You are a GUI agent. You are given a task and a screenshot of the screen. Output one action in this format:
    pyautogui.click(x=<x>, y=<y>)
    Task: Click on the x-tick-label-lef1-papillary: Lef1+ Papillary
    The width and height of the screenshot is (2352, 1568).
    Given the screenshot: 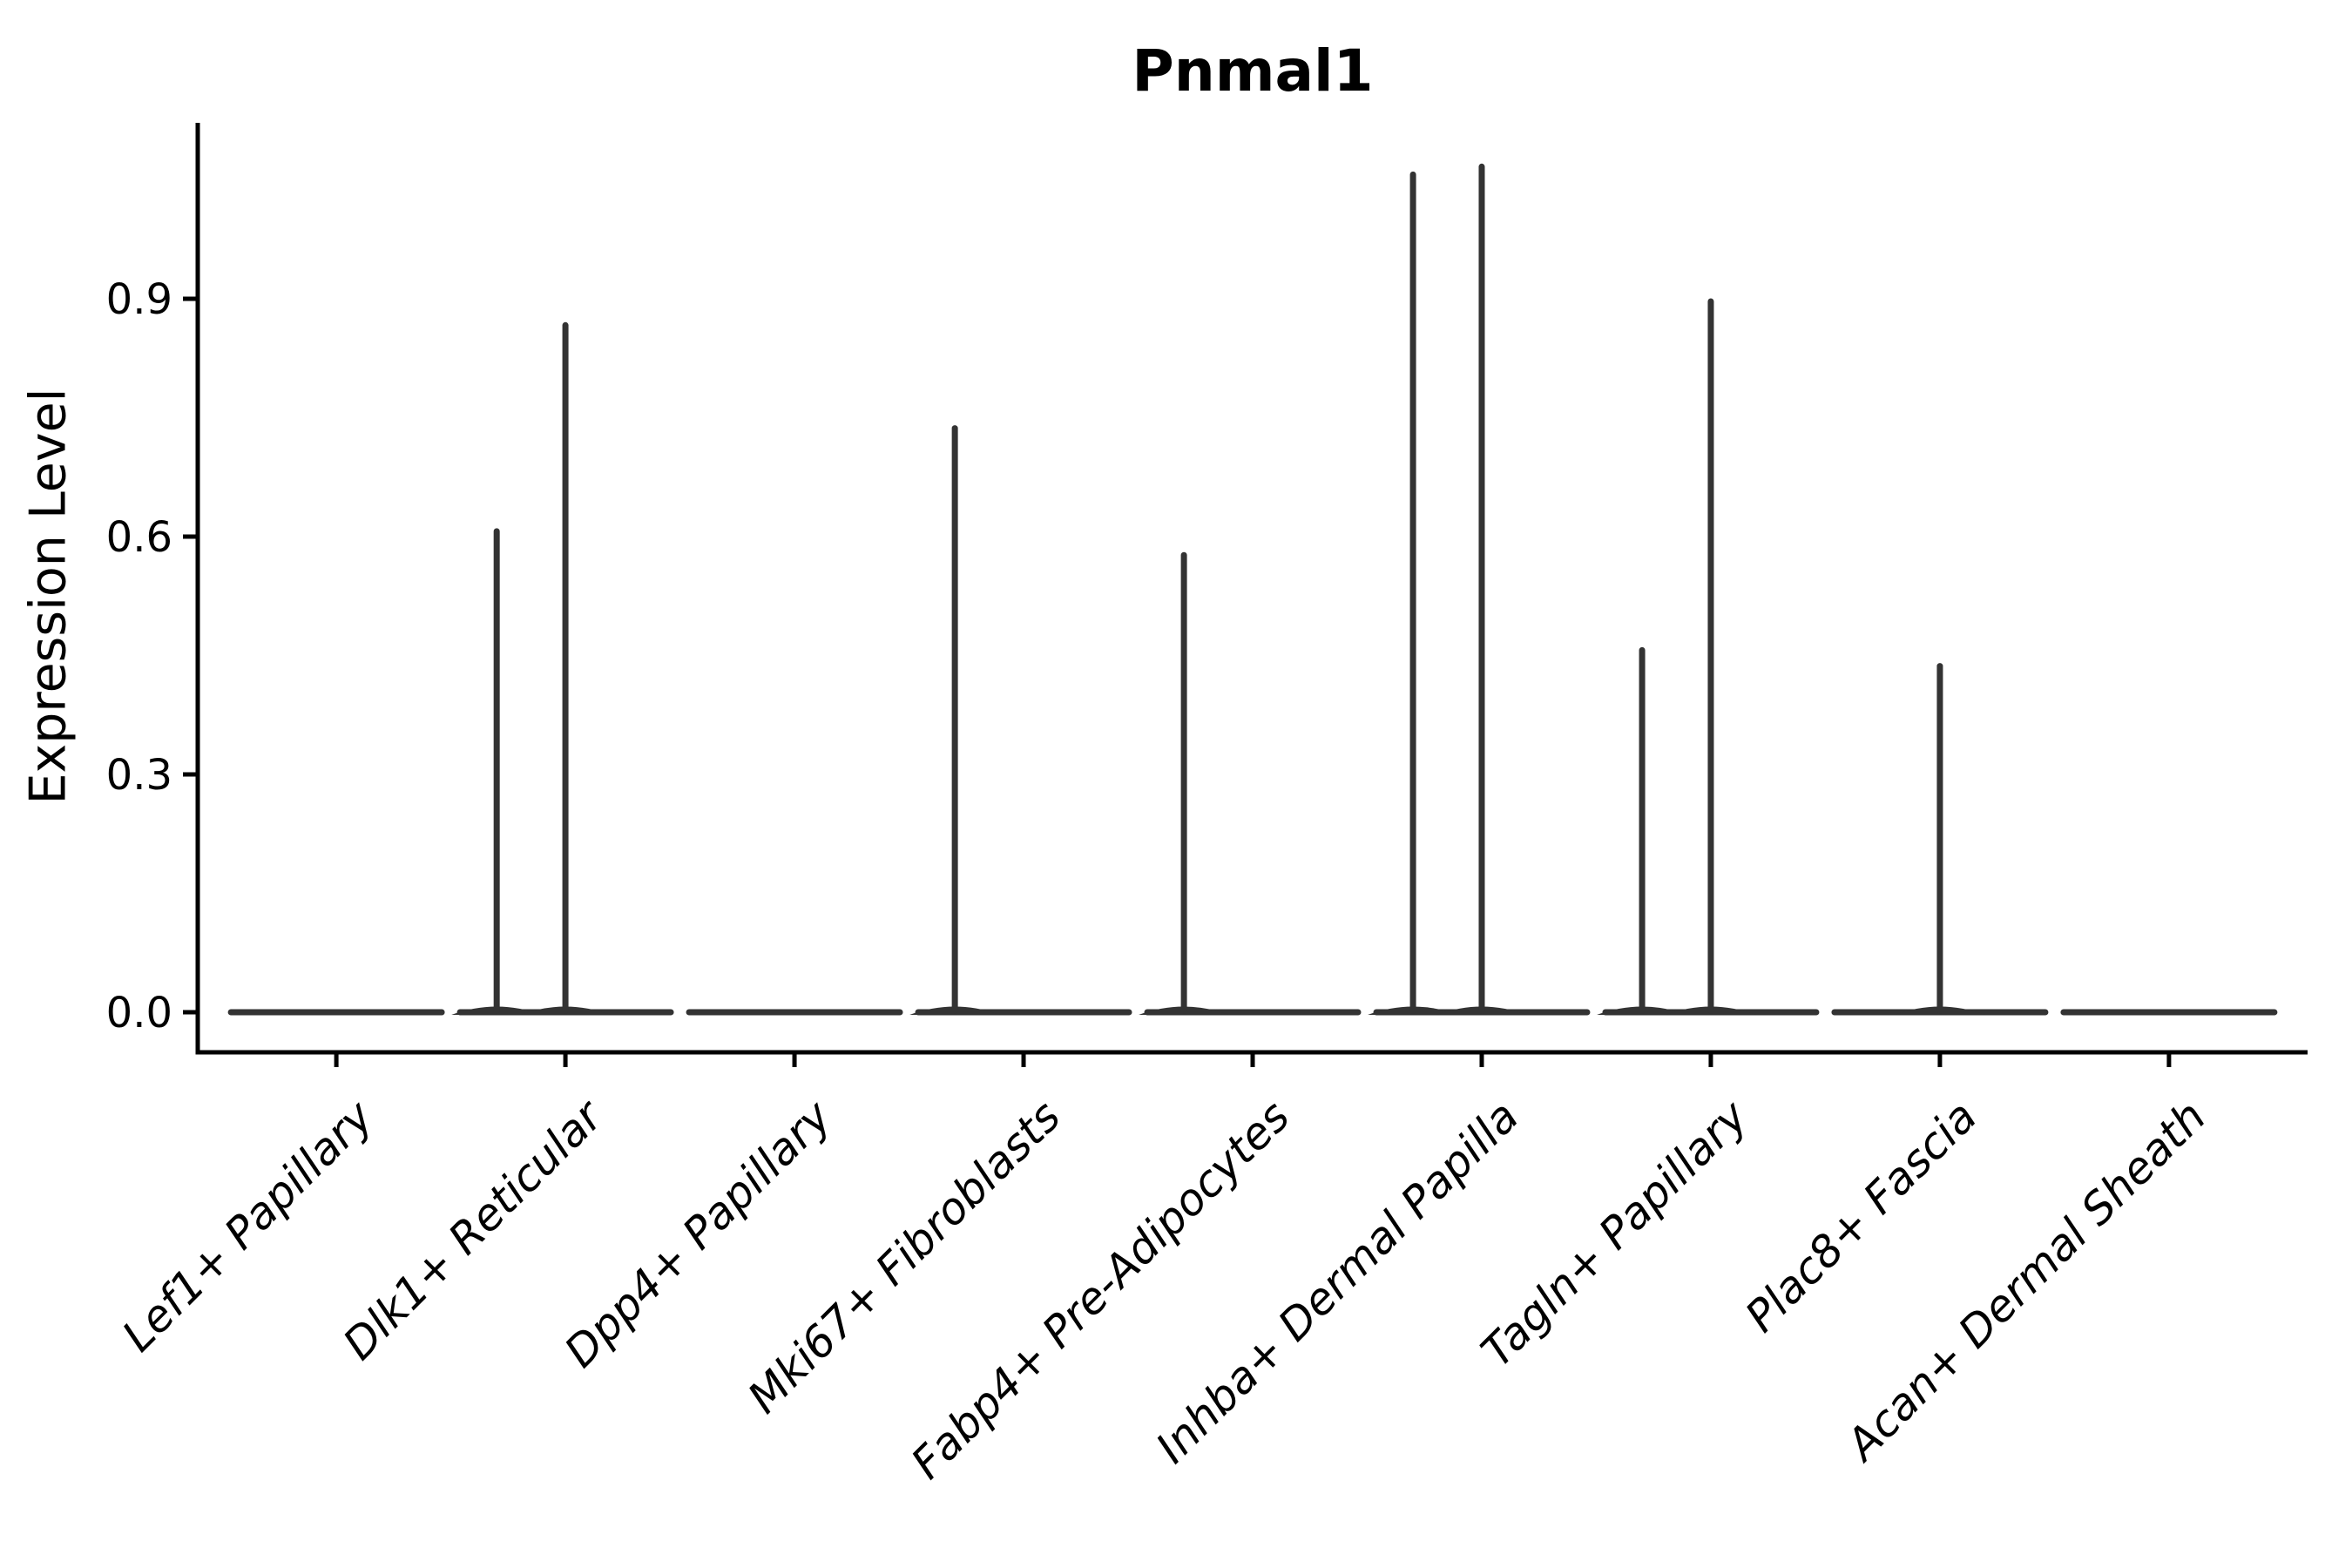 What is the action you would take?
    pyautogui.click(x=247, y=1225)
    